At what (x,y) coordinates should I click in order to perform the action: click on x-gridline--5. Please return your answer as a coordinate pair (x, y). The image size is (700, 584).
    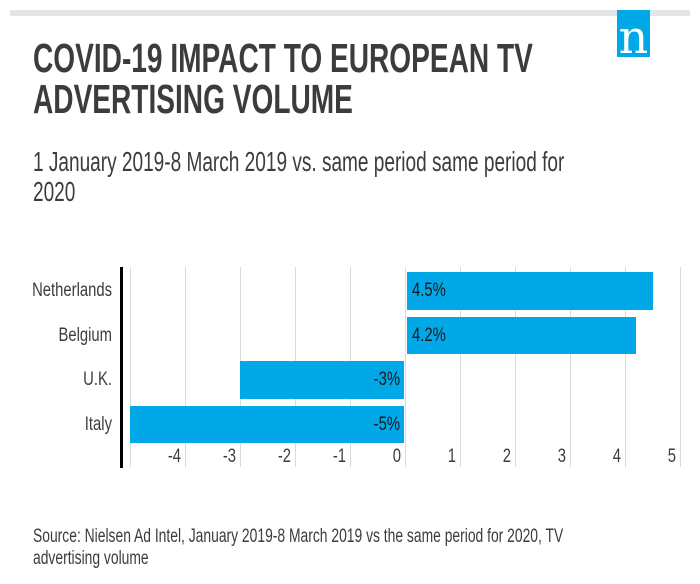
    Looking at the image, I should click on (130, 367).